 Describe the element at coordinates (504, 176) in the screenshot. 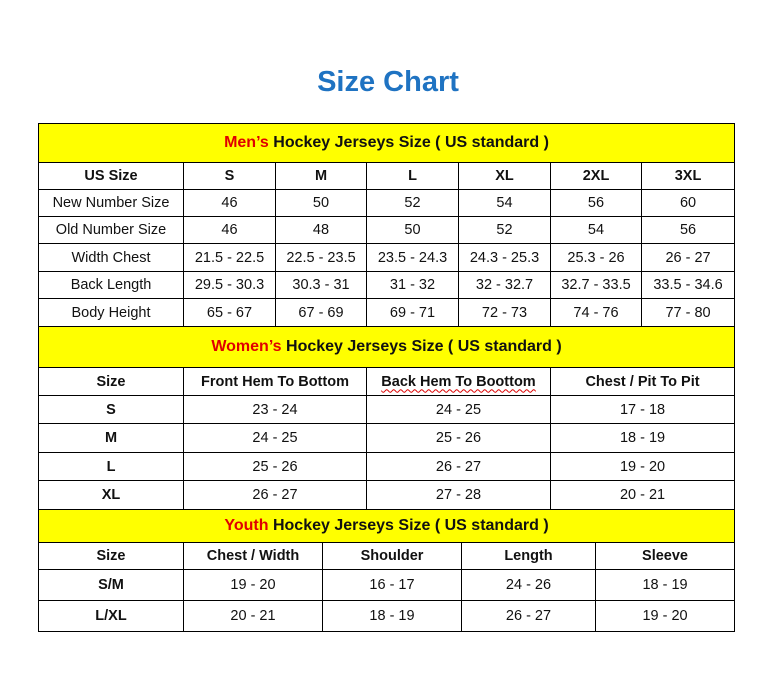

I see `column-header: XL` at that location.